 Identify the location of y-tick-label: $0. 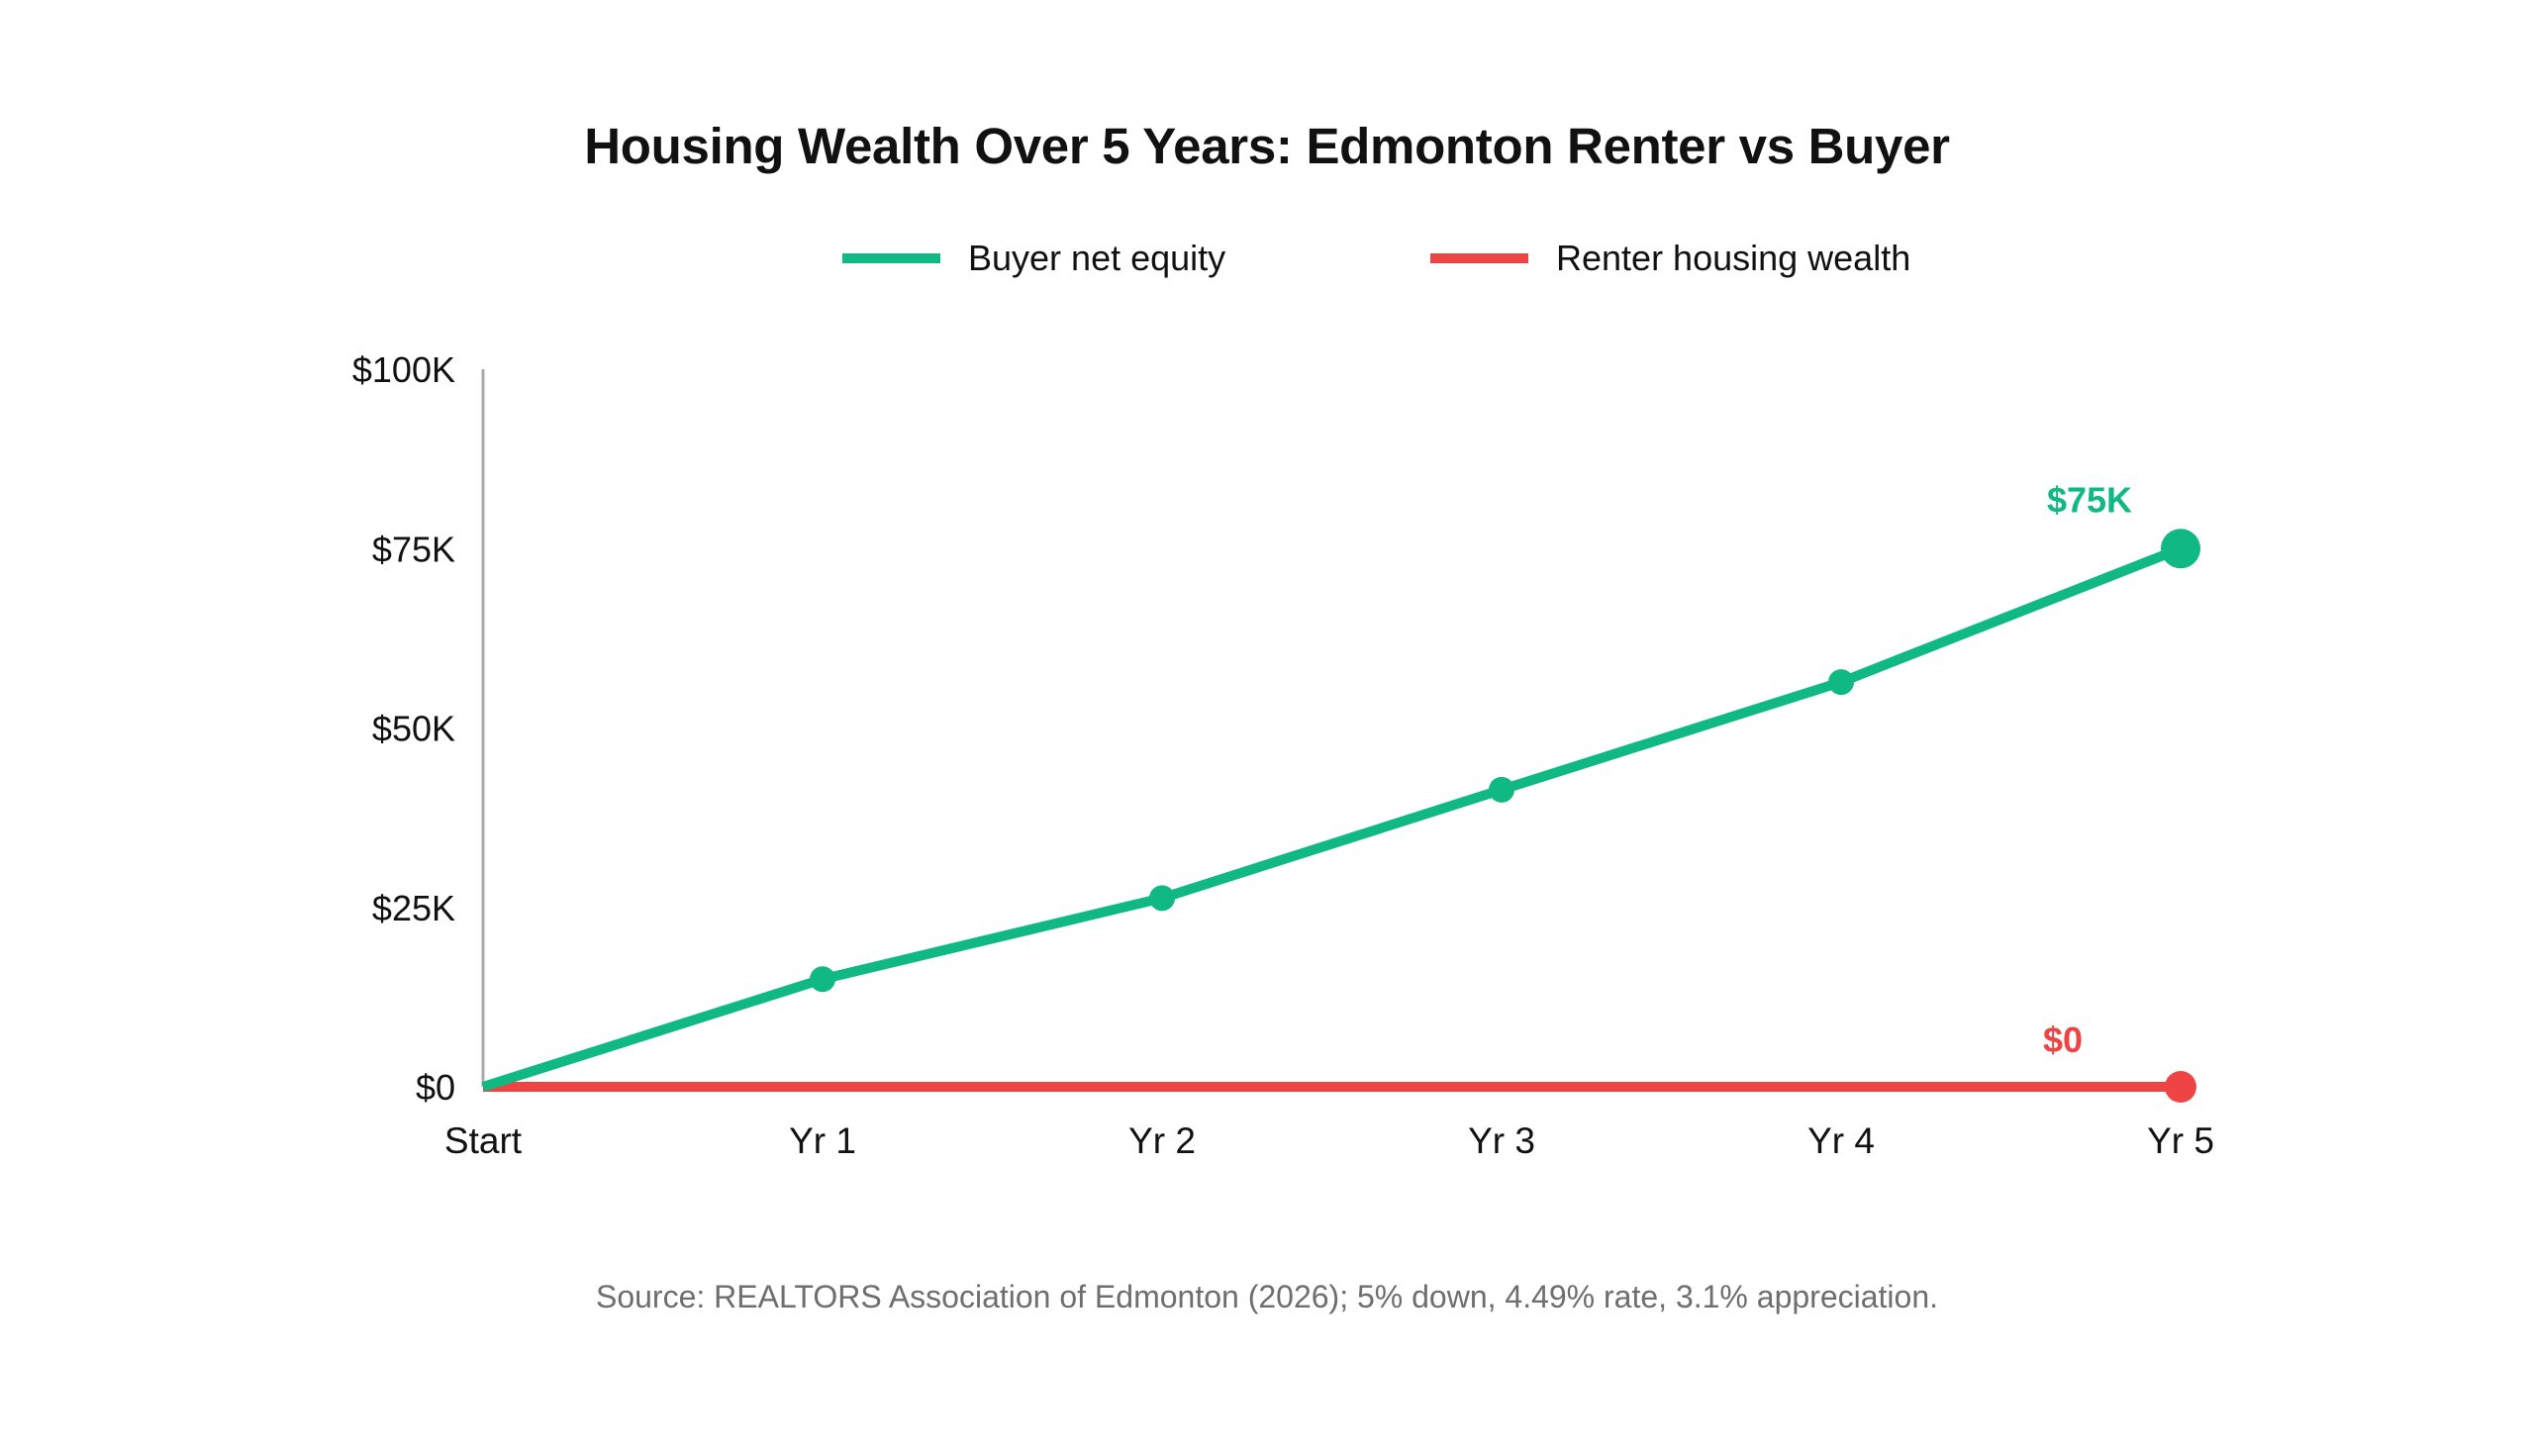
(436, 1087).